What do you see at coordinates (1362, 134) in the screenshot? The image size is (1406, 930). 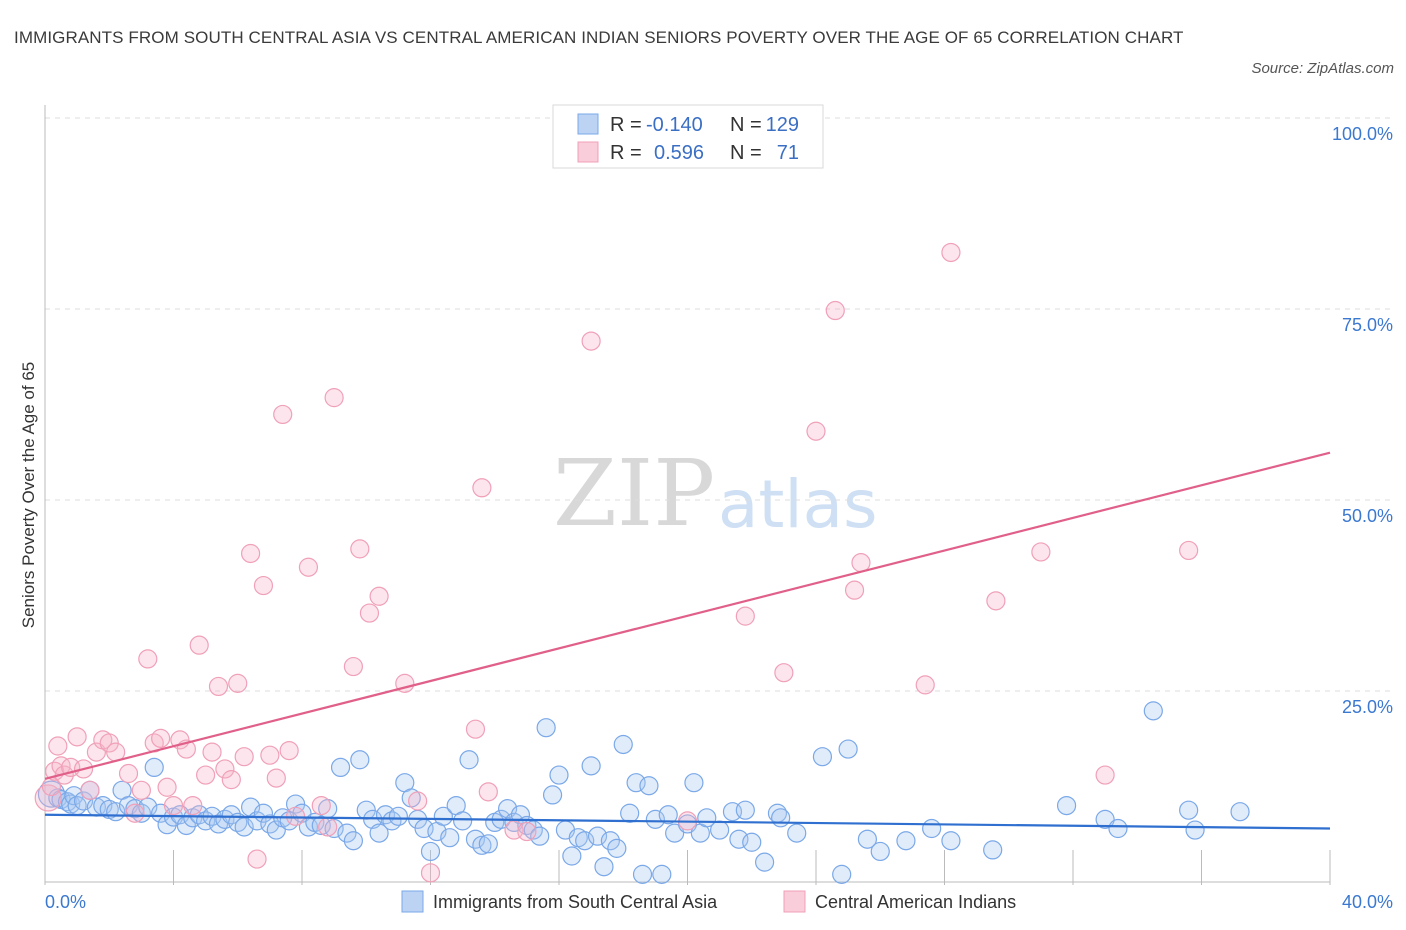 I see `y-tick-label: 100.0%` at bounding box center [1362, 134].